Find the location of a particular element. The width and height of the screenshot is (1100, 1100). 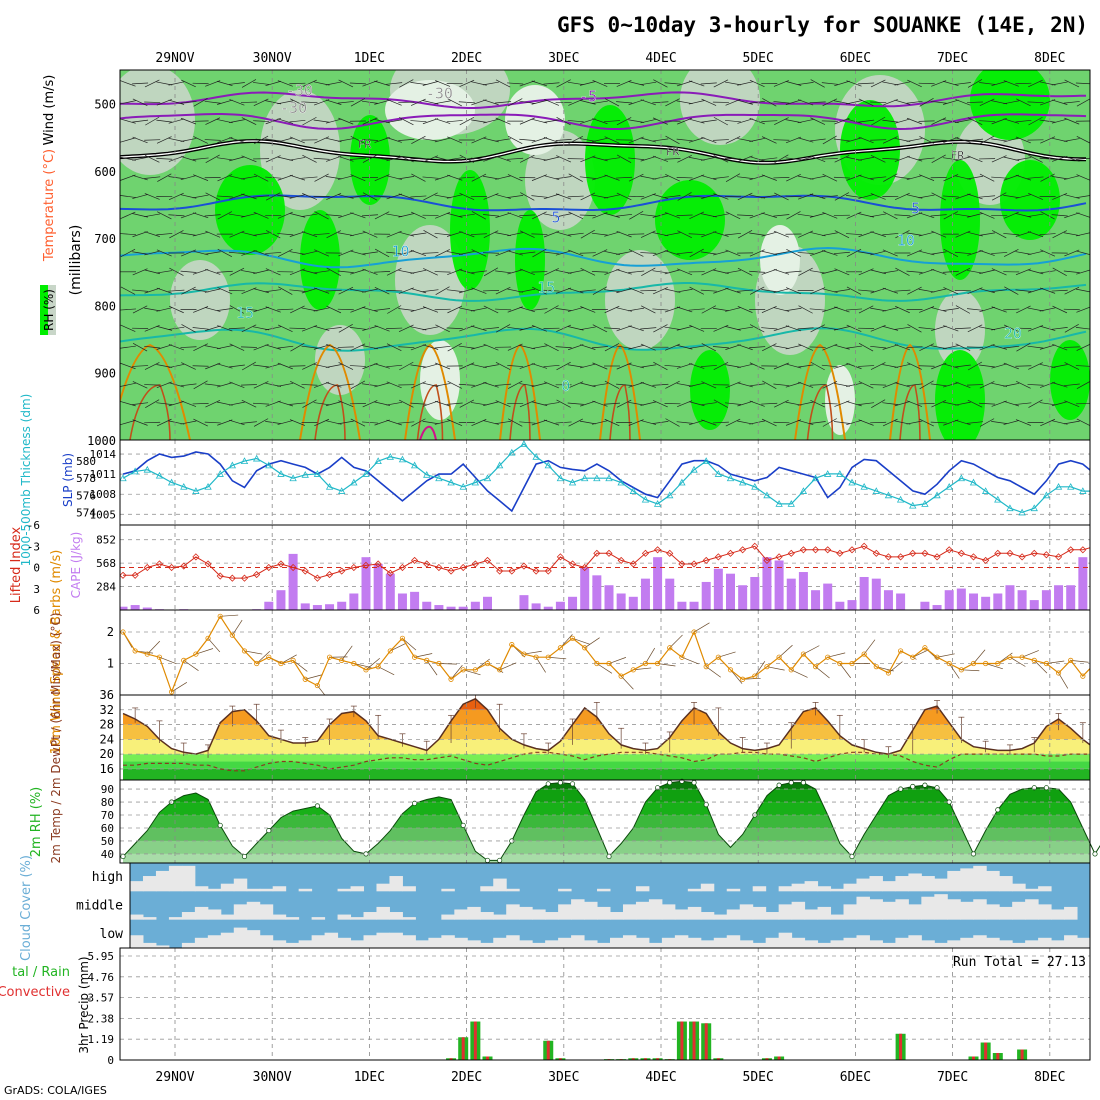

rh-point is located at coordinates (998, 810).